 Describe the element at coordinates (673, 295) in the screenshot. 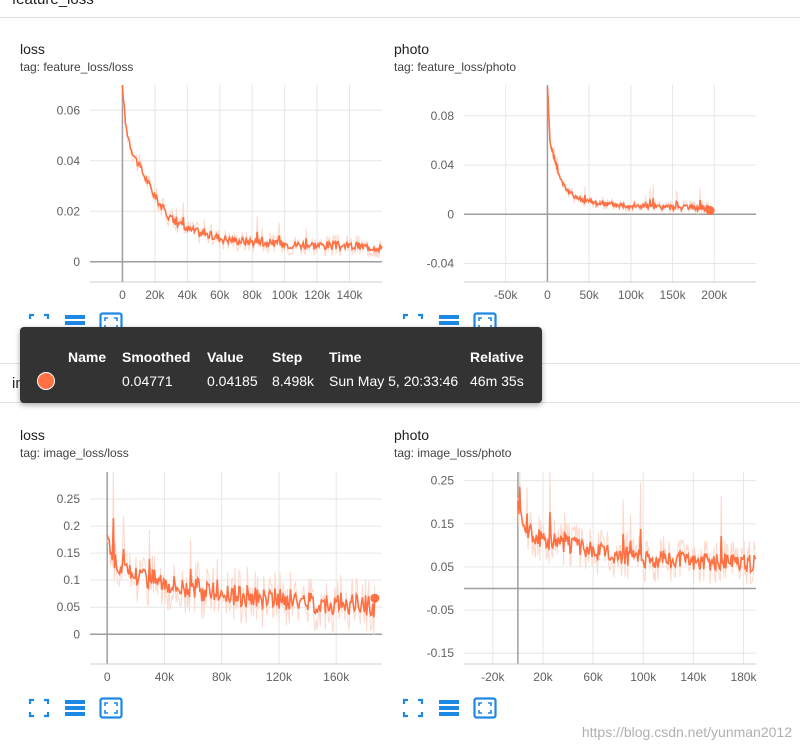

I see `x-tick-label: 150k` at that location.